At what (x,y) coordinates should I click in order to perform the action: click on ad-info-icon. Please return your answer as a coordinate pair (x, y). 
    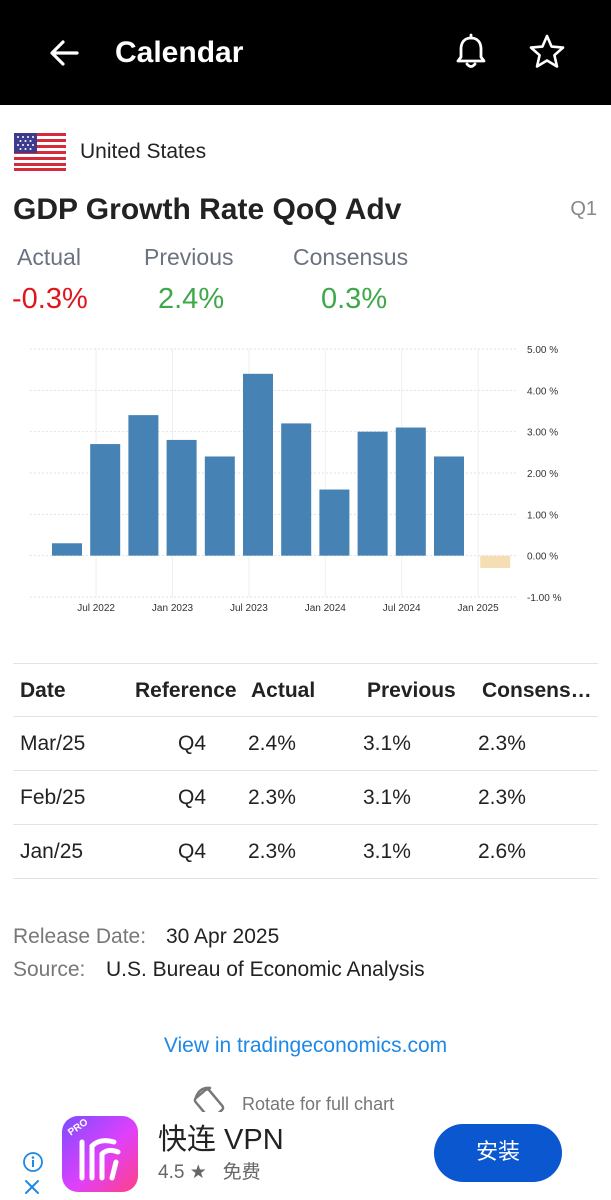
    Looking at the image, I should click on (33, 1162).